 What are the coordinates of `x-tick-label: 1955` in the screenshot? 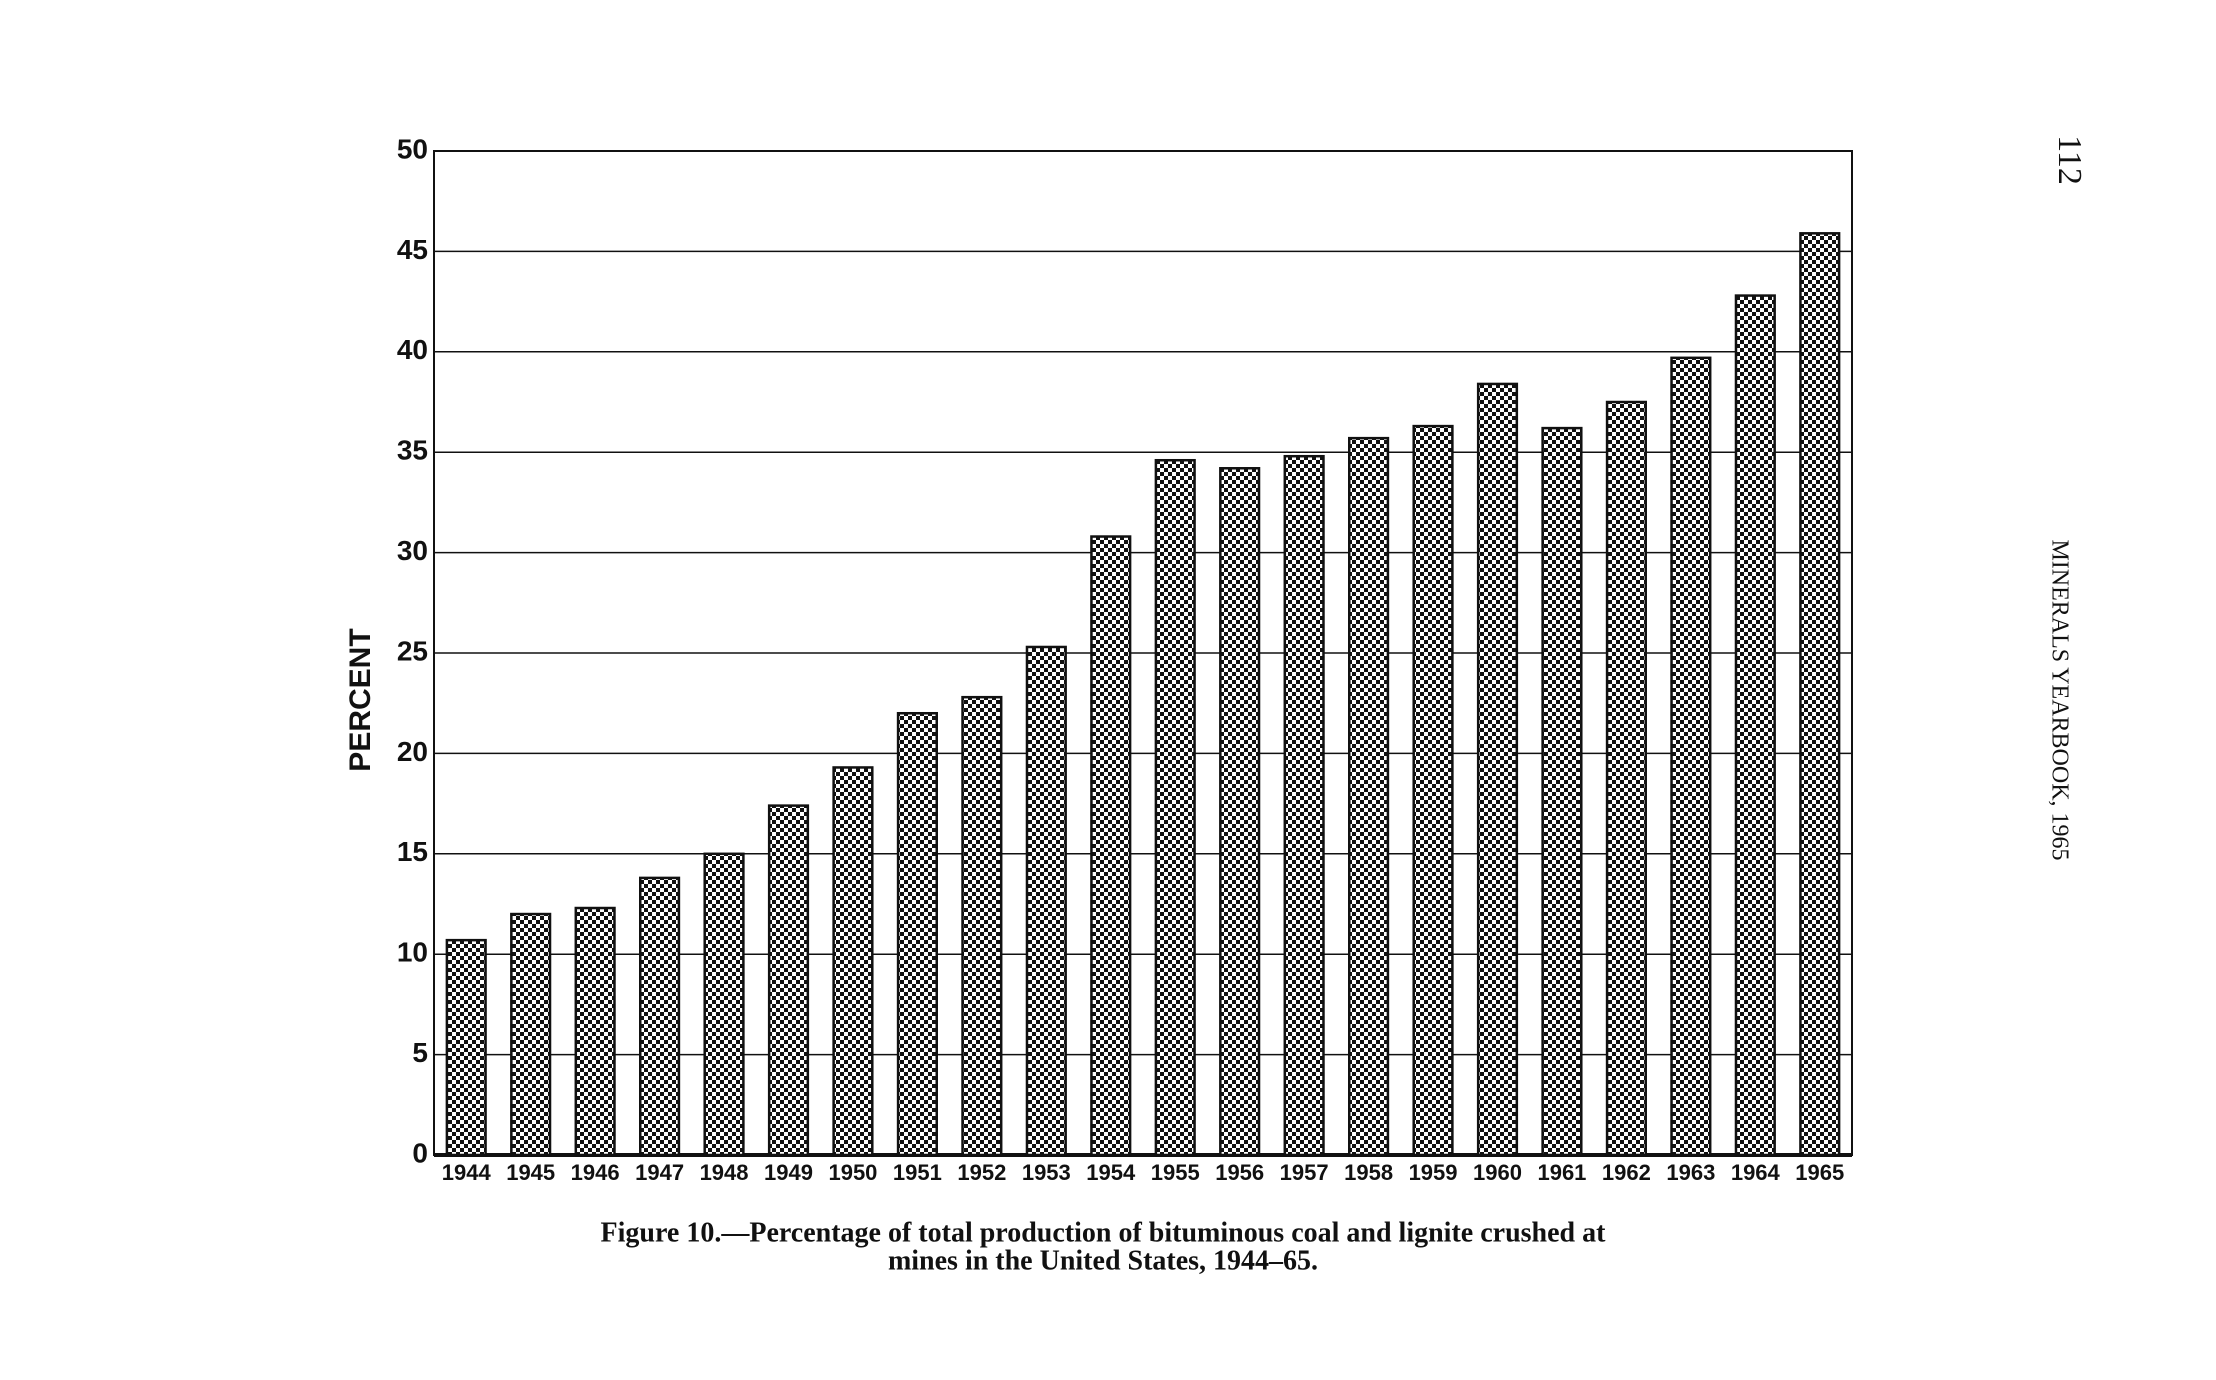 It's located at (1175, 1172).